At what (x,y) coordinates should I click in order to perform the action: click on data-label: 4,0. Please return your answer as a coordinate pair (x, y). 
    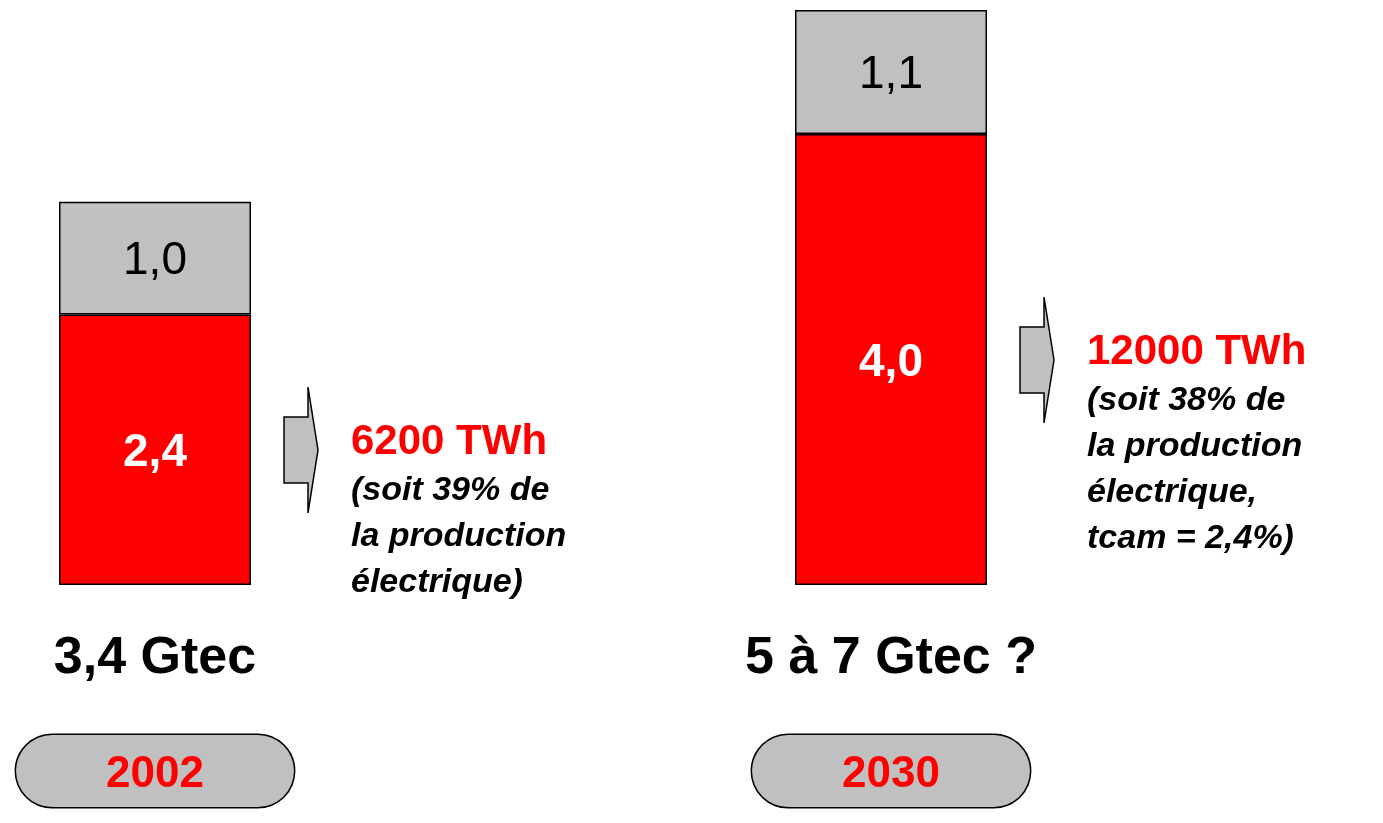
    Looking at the image, I should click on (891, 359).